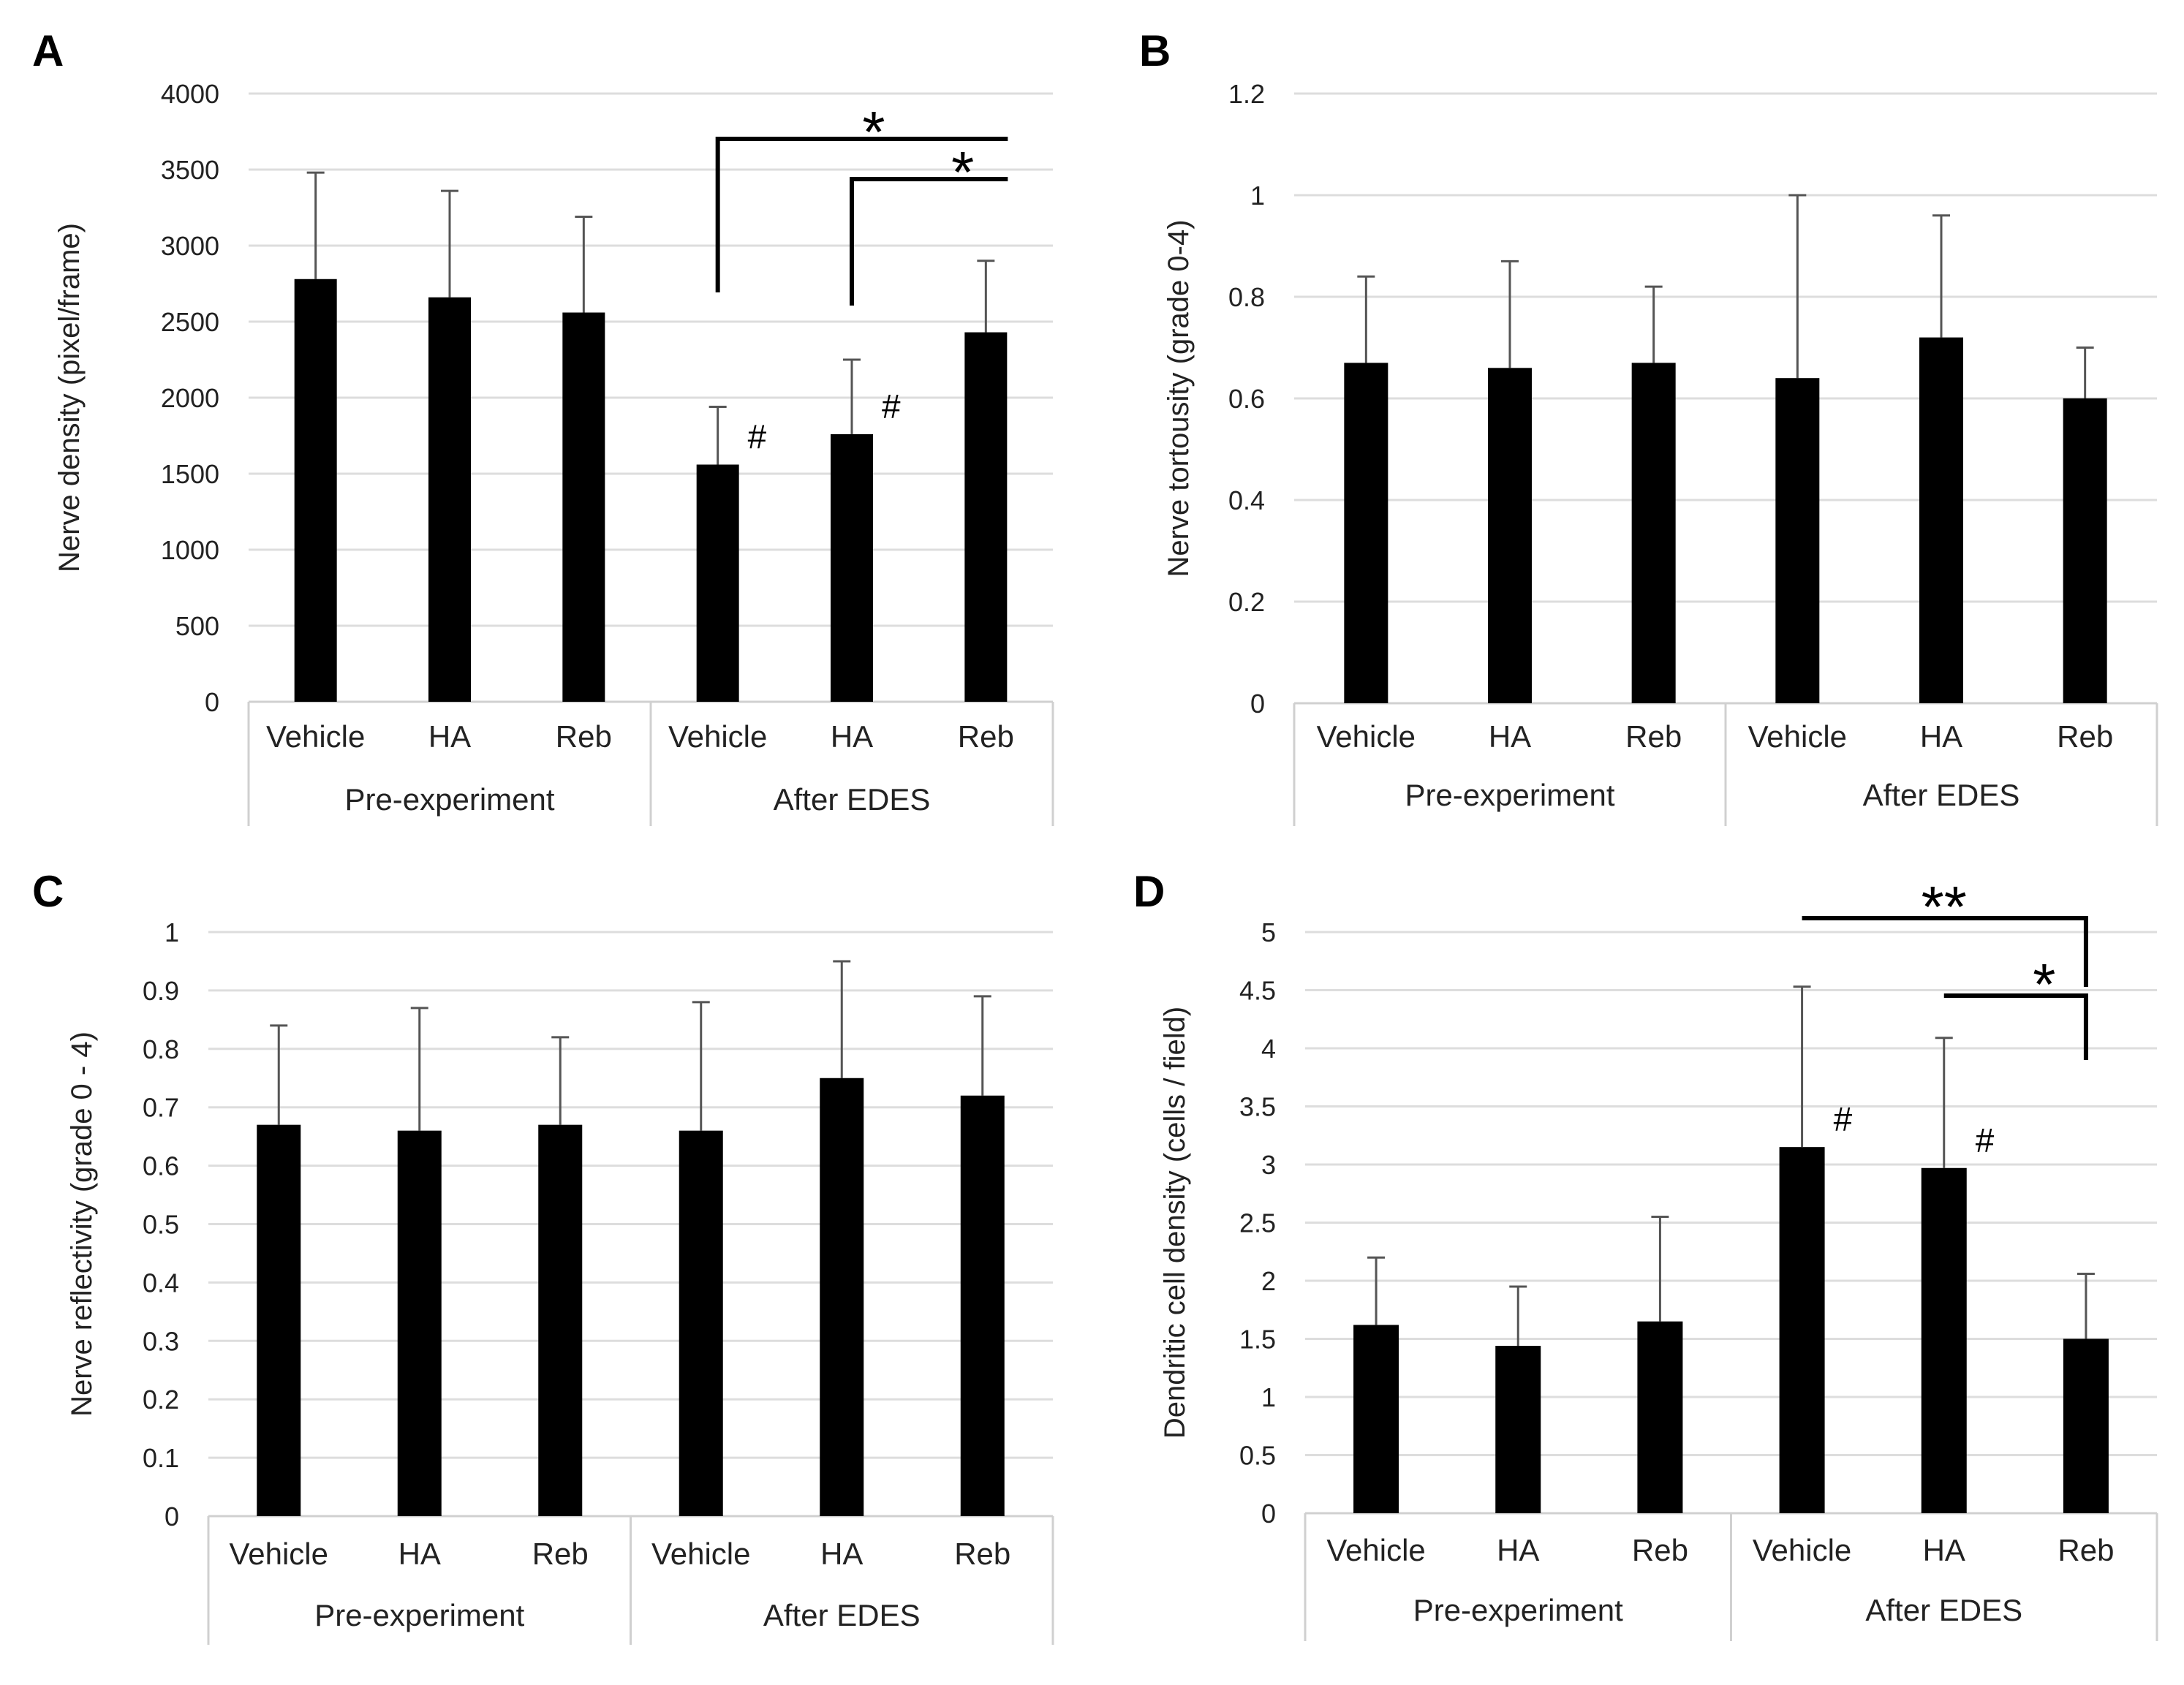  What do you see at coordinates (69, 398) in the screenshot?
I see `y-axis-label: Nerve density (pixel/frame)` at bounding box center [69, 398].